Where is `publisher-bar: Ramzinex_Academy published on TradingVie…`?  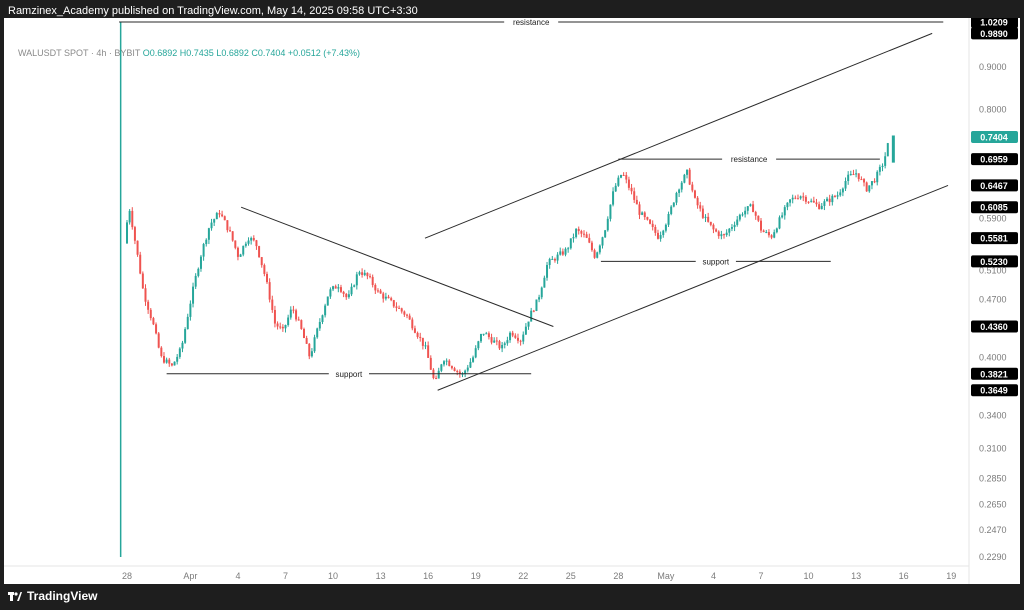
publisher-bar: Ramzinex_Academy published on TradingVie… is located at coordinates (512, 11).